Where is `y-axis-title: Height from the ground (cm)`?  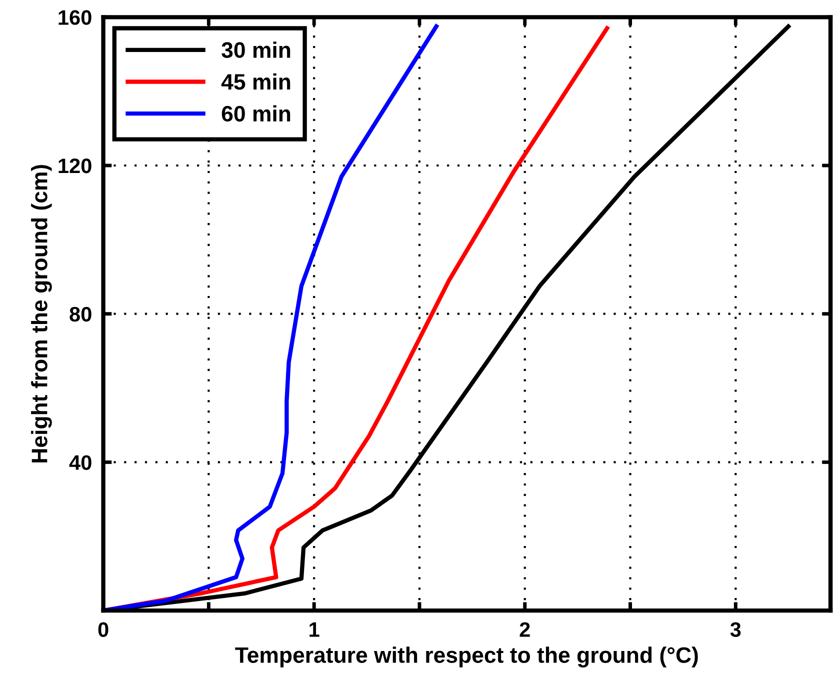 y-axis-title: Height from the ground (cm) is located at coordinates (41, 313).